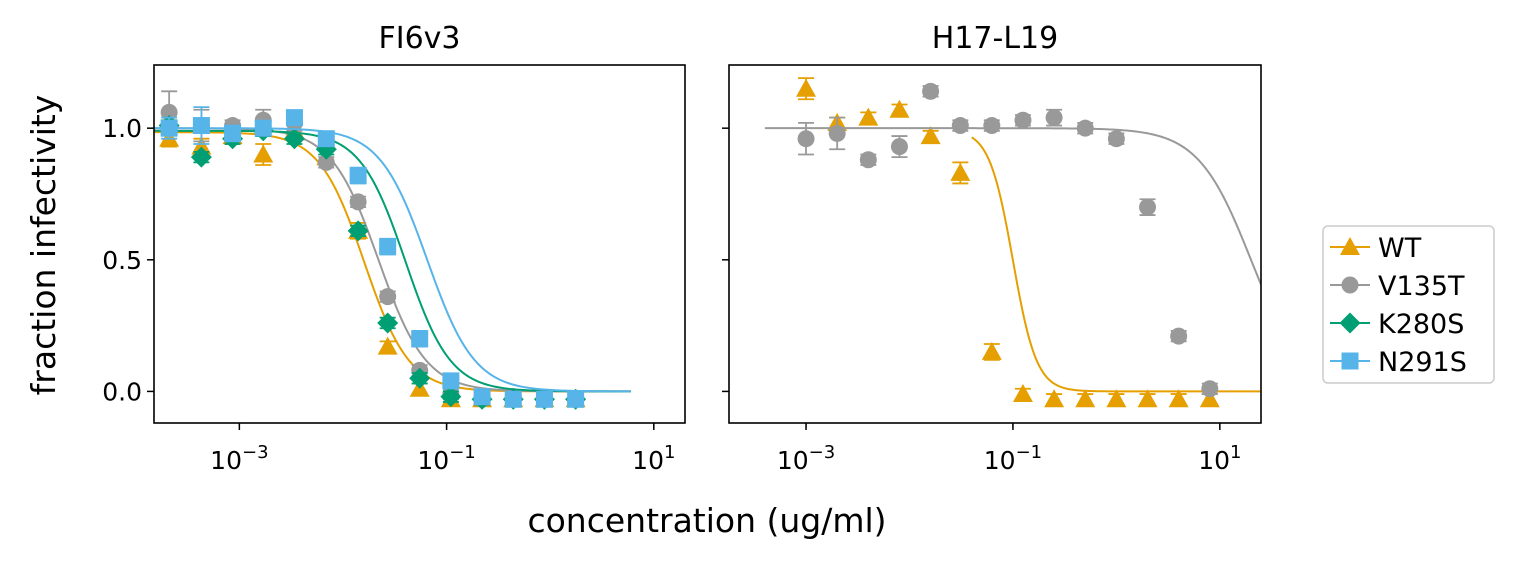 The image size is (1513, 561). I want to click on legend-frame, so click(1408, 304).